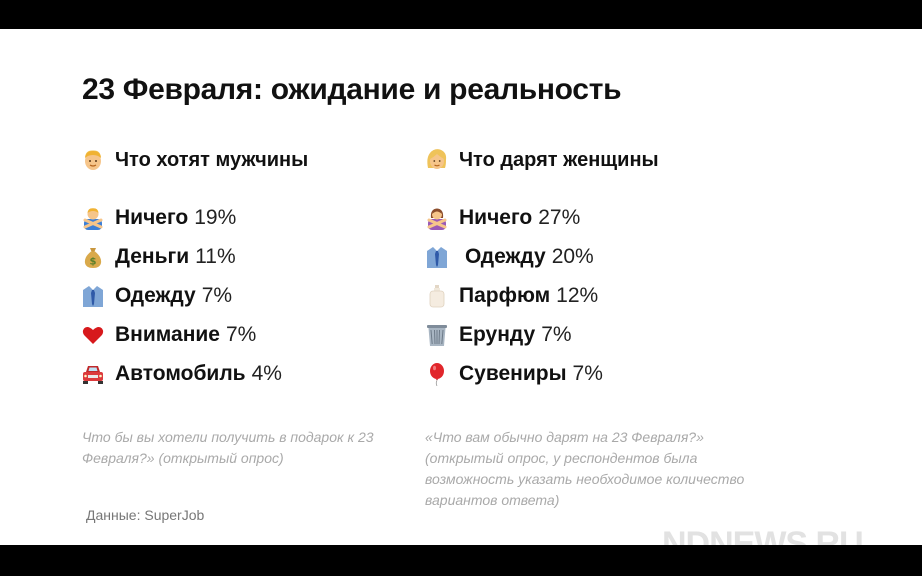  Describe the element at coordinates (437, 374) in the screenshot. I see `balloon-icon` at that location.